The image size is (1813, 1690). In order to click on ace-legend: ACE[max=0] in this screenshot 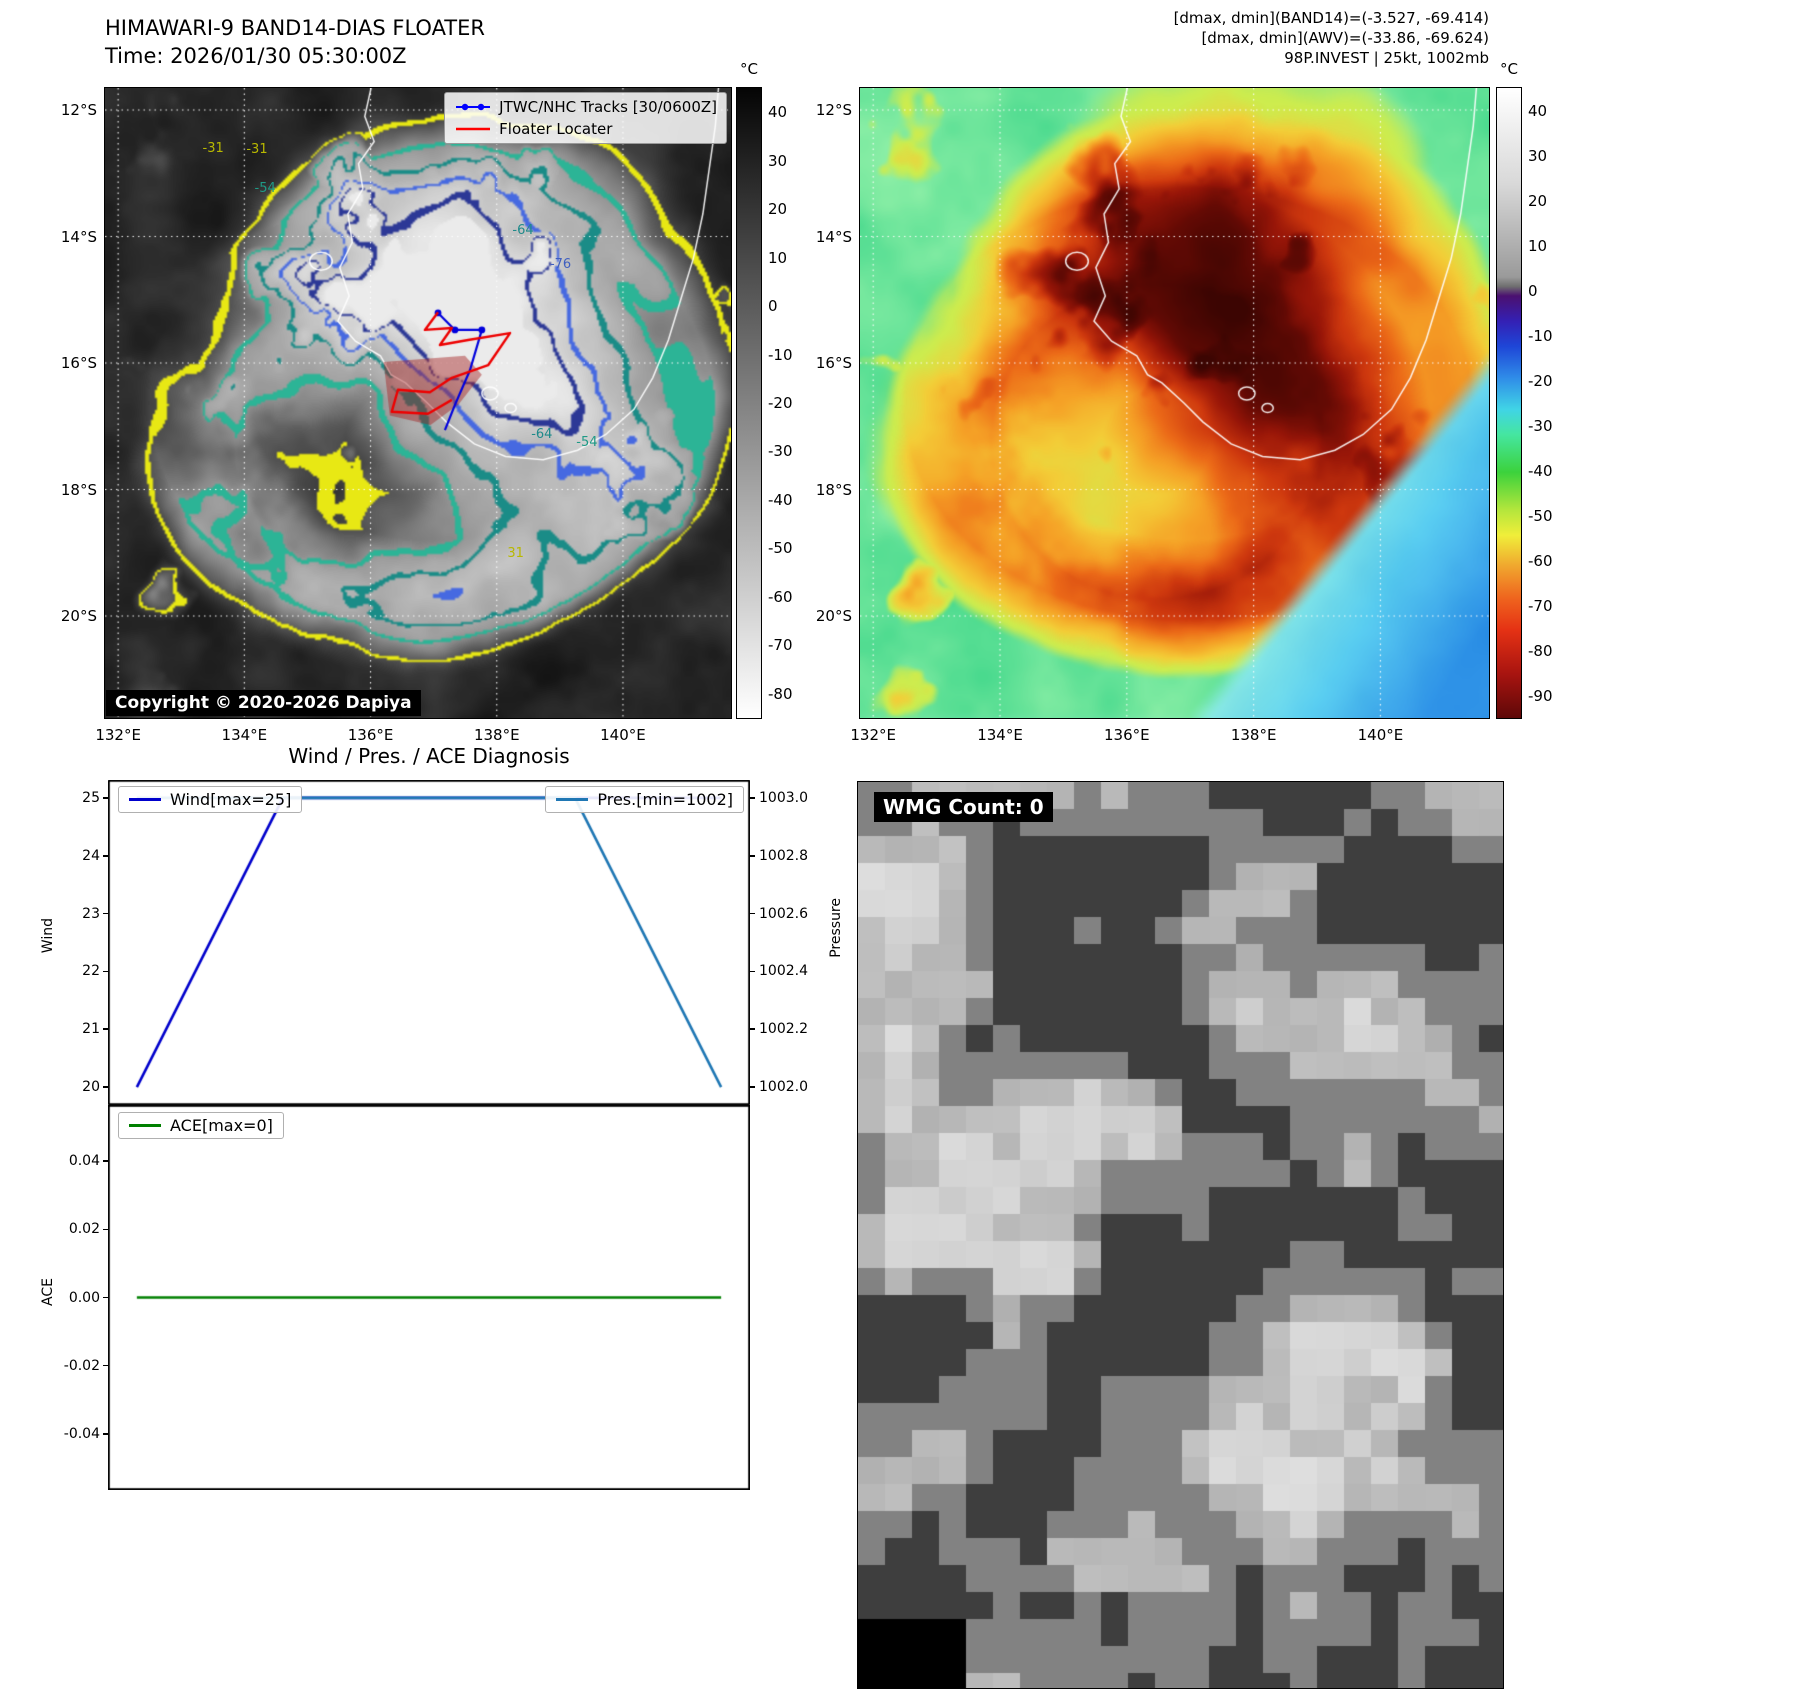, I will do `click(201, 1125)`.